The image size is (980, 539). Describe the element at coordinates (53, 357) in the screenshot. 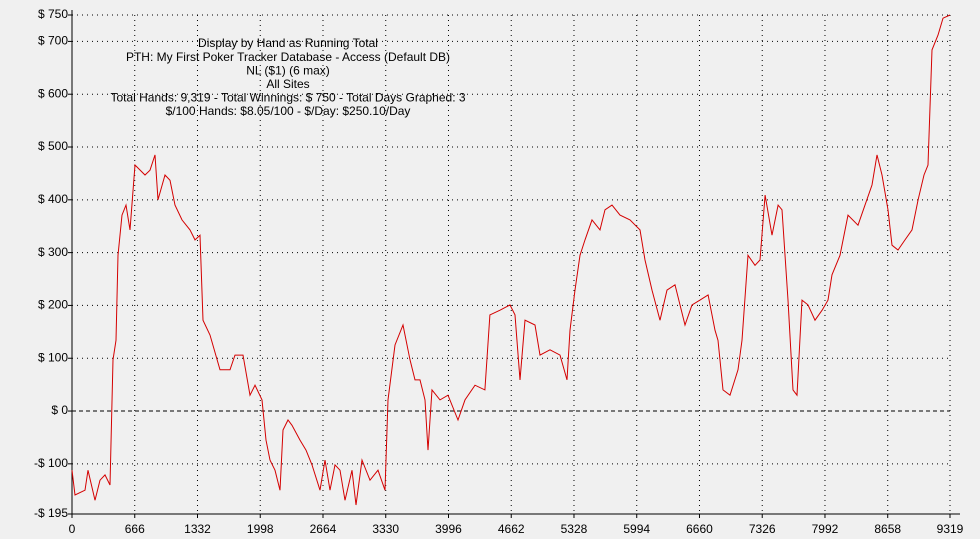

I see `y-tick-label: $ 100` at that location.